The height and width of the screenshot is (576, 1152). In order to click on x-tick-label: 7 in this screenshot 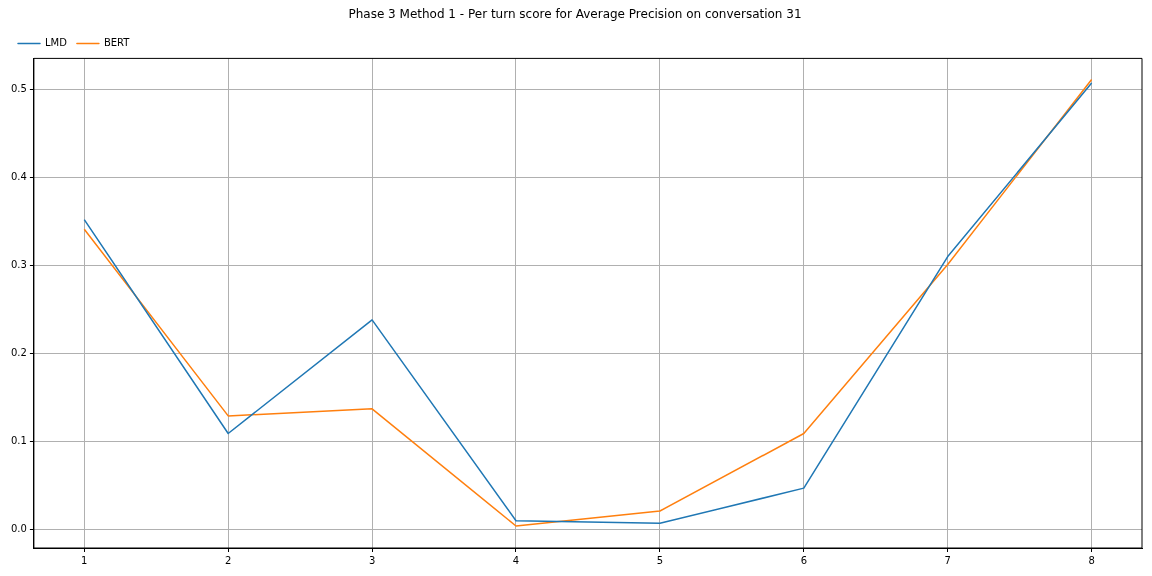, I will do `click(947, 560)`.